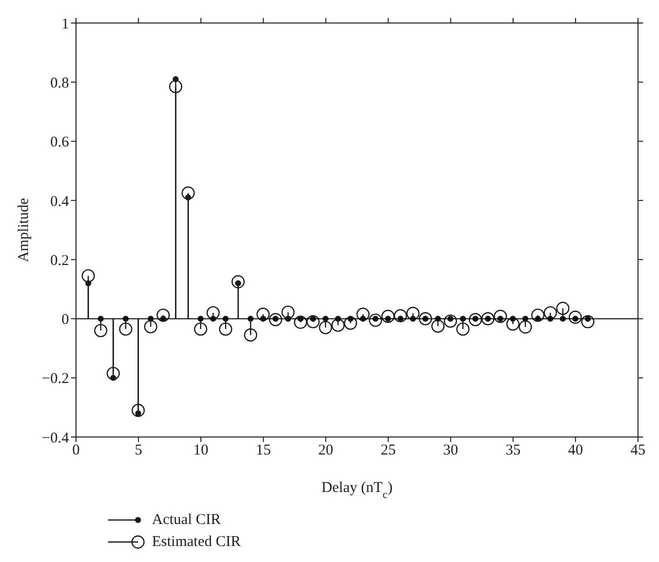 Image resolution: width=659 pixels, height=562 pixels. What do you see at coordinates (55, 379) in the screenshot?
I see `y-tick-label: −0.2` at bounding box center [55, 379].